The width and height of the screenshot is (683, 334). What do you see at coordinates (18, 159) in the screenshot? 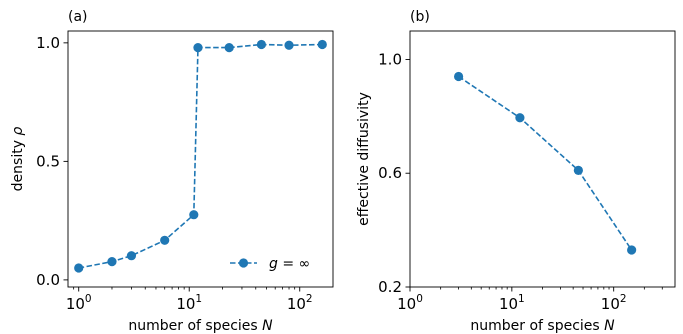
I see `panel-a-y-axis-label: density ρ` at bounding box center [18, 159].